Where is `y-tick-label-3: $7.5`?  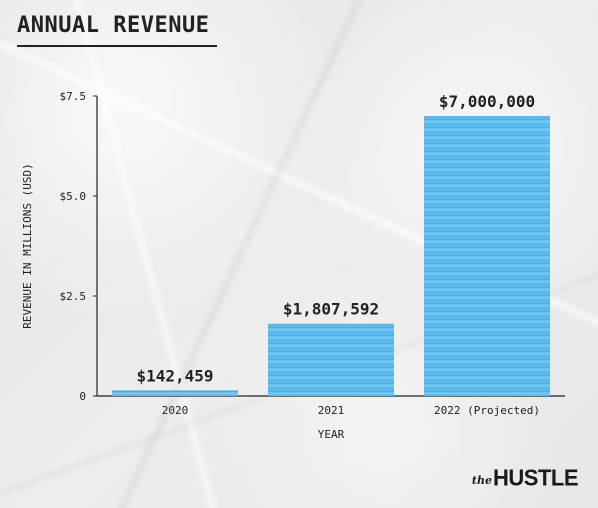 y-tick-label-3: $7.5 is located at coordinates (73, 96).